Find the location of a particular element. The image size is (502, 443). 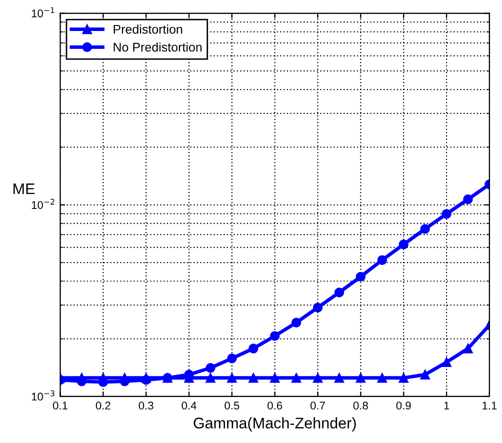

x-tick-label: 0.8 is located at coordinates (360, 406).